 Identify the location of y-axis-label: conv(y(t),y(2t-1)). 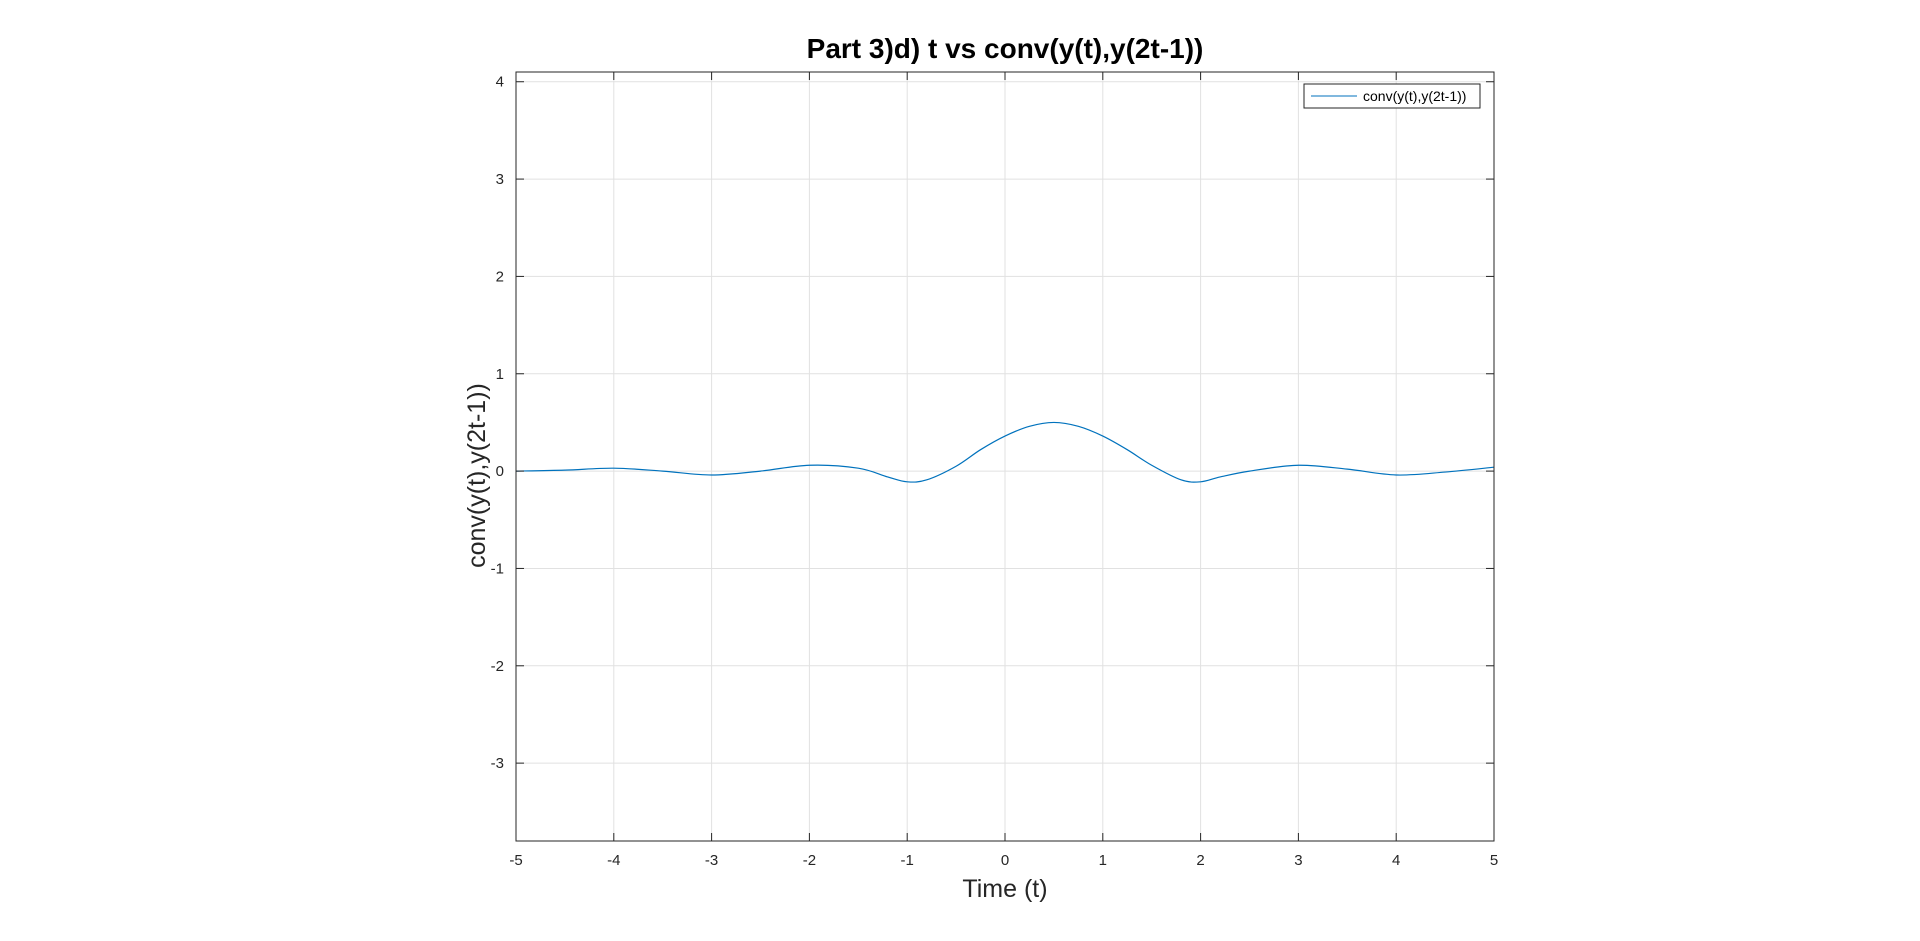
(477, 475).